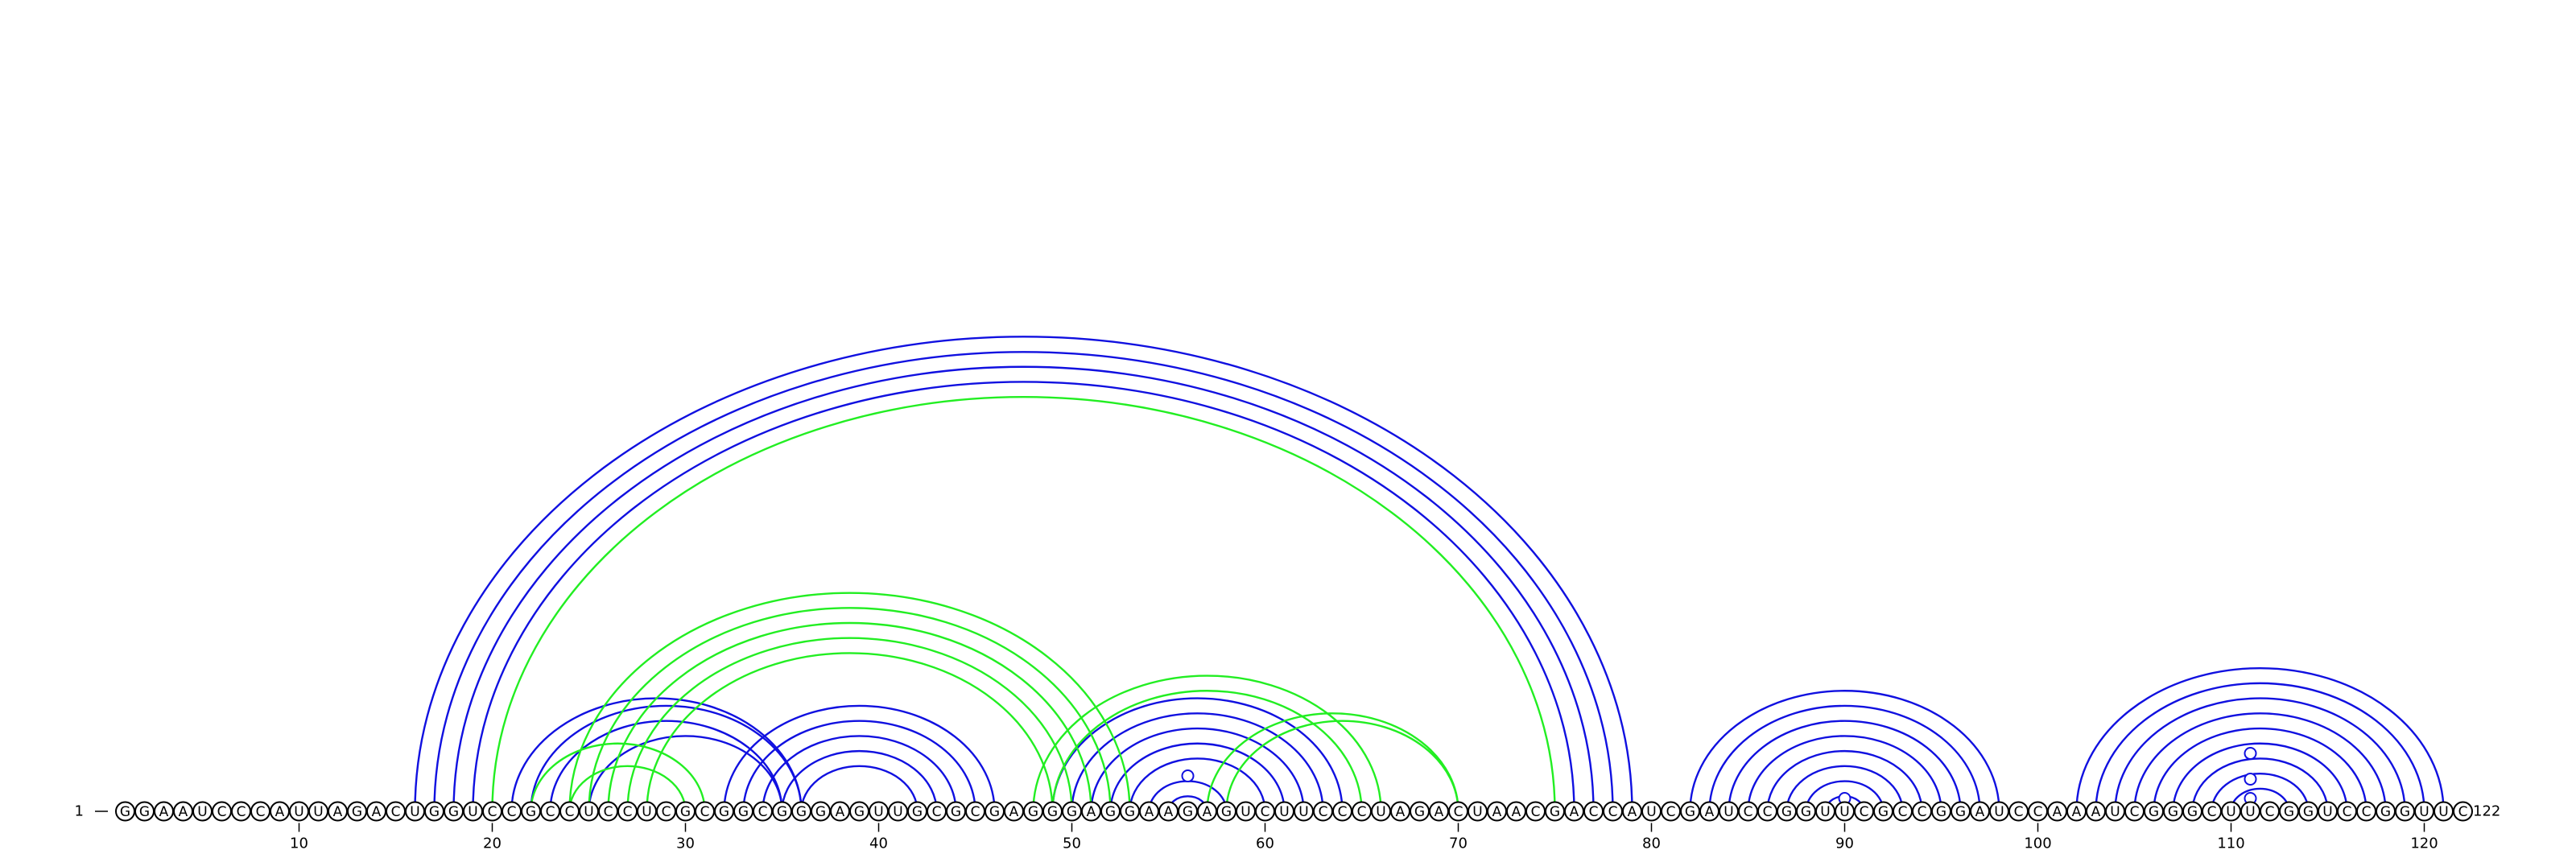 The image size is (2576, 858). What do you see at coordinates (492, 844) in the screenshot?
I see `position-tick-label: 20` at bounding box center [492, 844].